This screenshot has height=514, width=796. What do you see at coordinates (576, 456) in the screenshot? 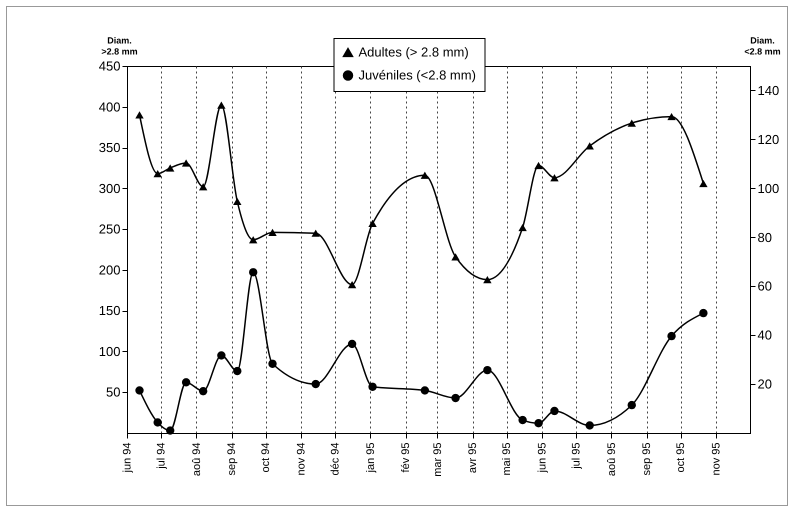
I see `x-tick-label: jul 95` at bounding box center [576, 456].